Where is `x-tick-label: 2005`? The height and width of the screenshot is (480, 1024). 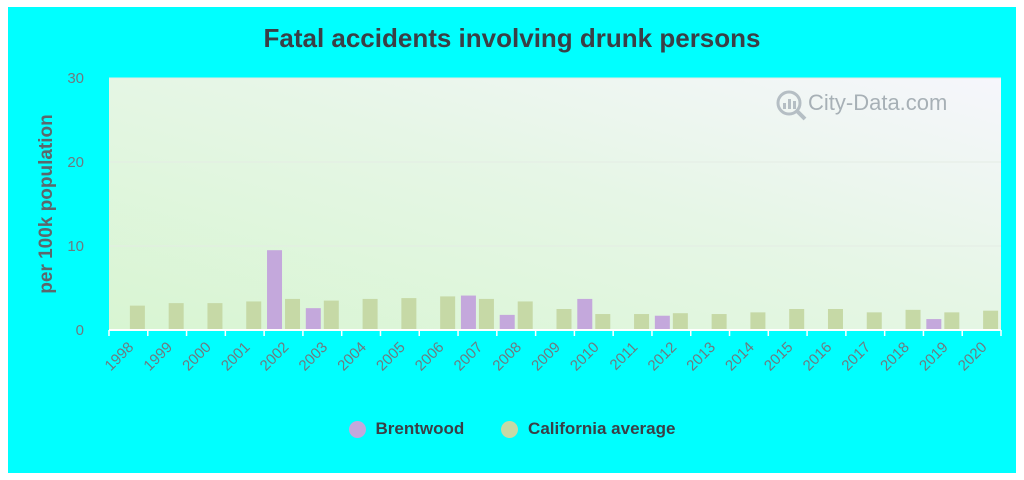
x-tick-label: 2005 is located at coordinates (391, 357).